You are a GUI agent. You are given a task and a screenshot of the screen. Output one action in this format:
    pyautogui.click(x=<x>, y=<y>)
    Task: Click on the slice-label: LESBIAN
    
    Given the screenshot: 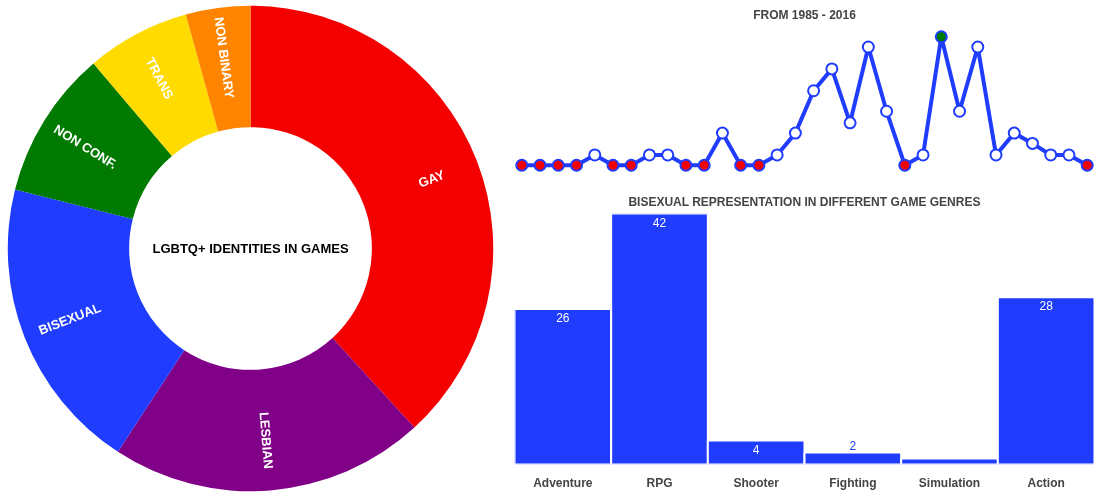 What is the action you would take?
    pyautogui.click(x=266, y=440)
    